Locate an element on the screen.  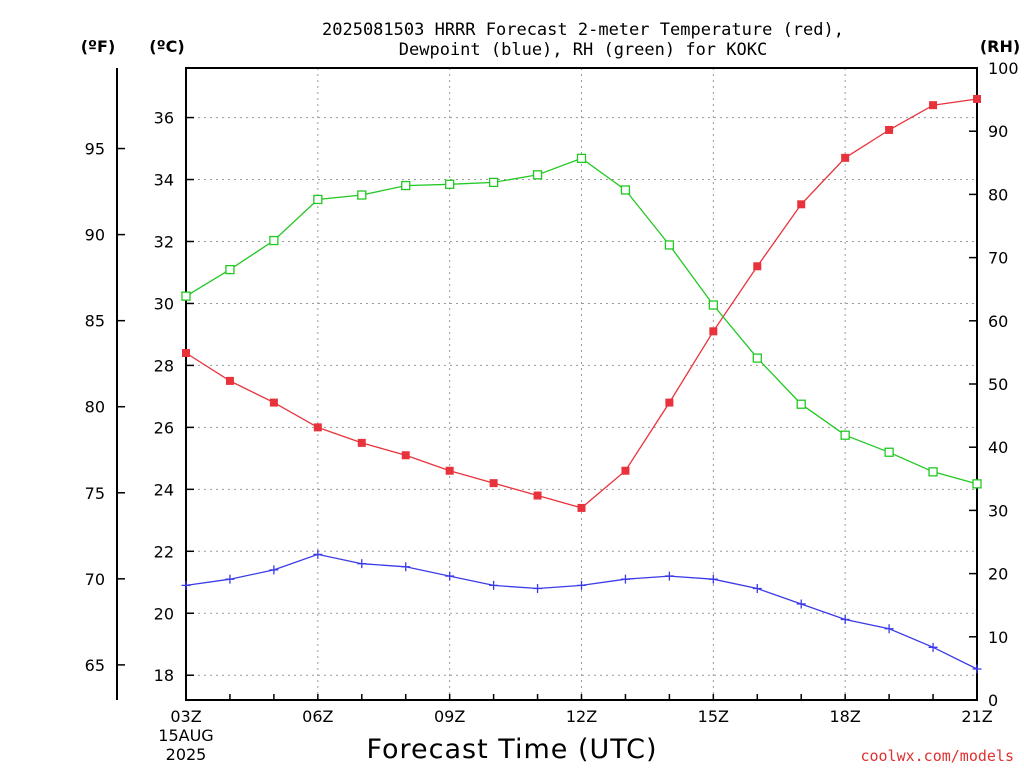
rh-tick-label: 0 is located at coordinates (993, 700).